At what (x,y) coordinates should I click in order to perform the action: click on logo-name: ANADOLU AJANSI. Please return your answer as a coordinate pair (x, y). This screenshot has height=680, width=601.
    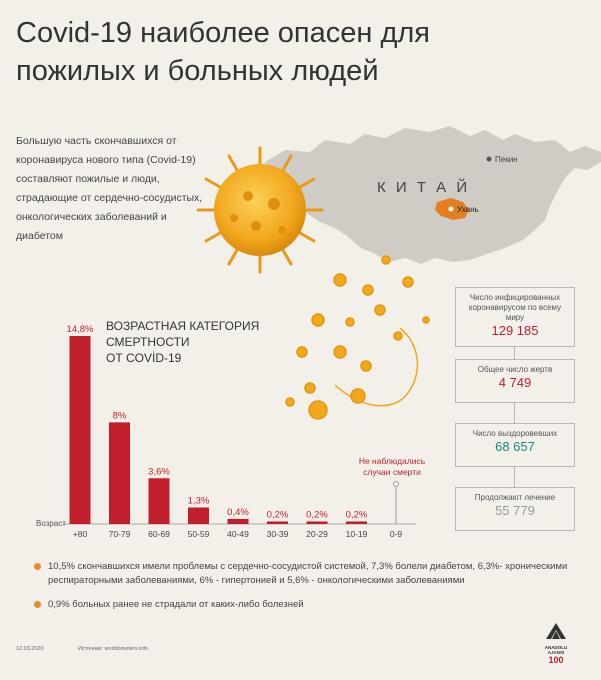
    Looking at the image, I should click on (556, 650).